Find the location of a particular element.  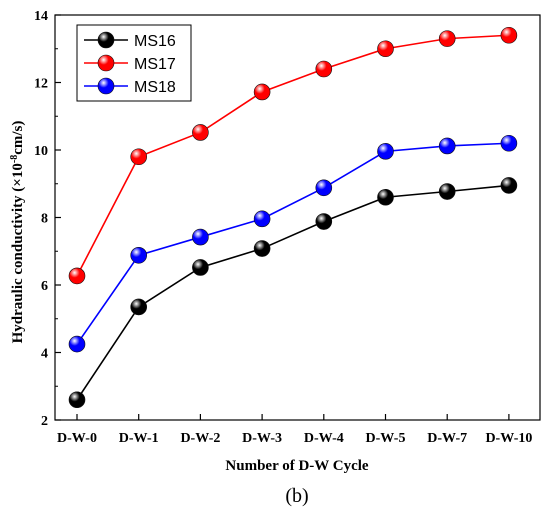

y-tick-label: 8 is located at coordinates (44, 219).